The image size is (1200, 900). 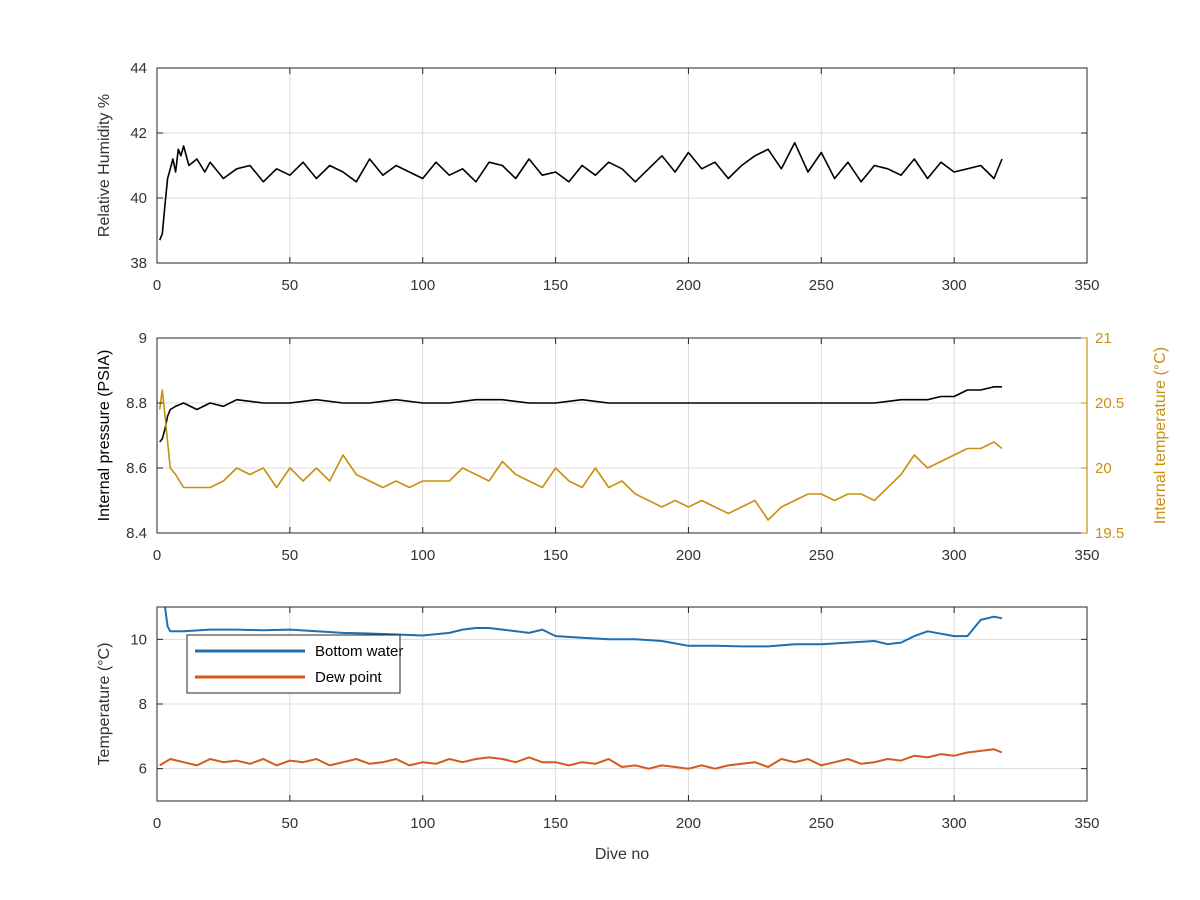 I want to click on y-axis-label: Relative Humidity %, so click(x=104, y=165).